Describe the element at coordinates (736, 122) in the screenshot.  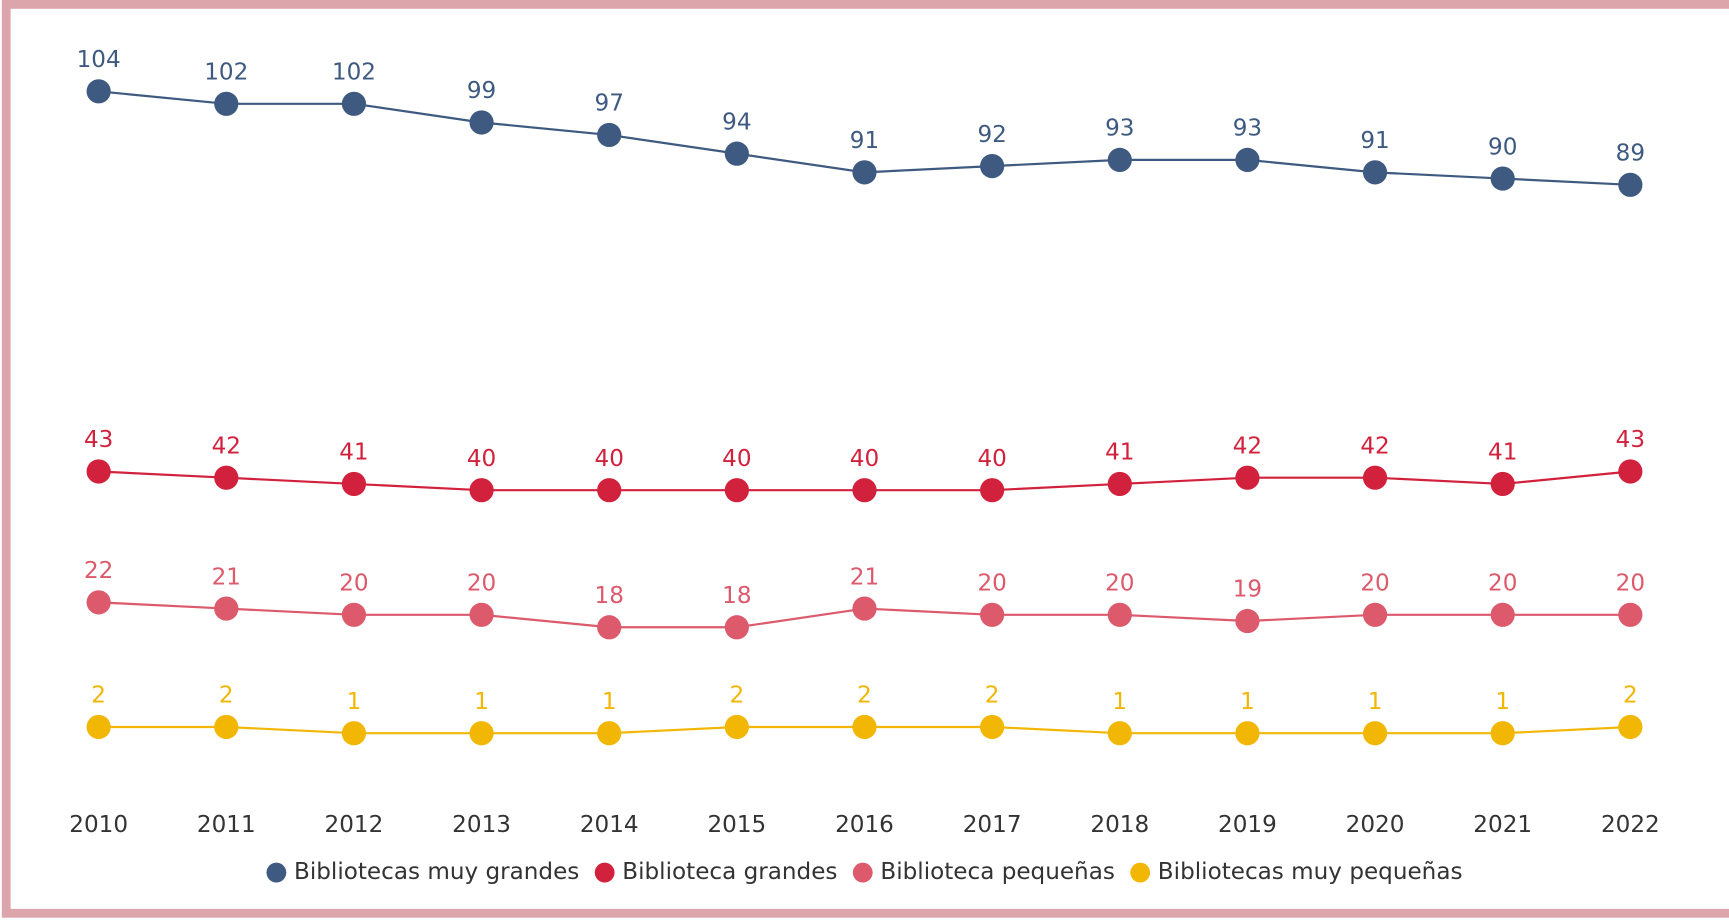
I see `data-label: 94` at that location.